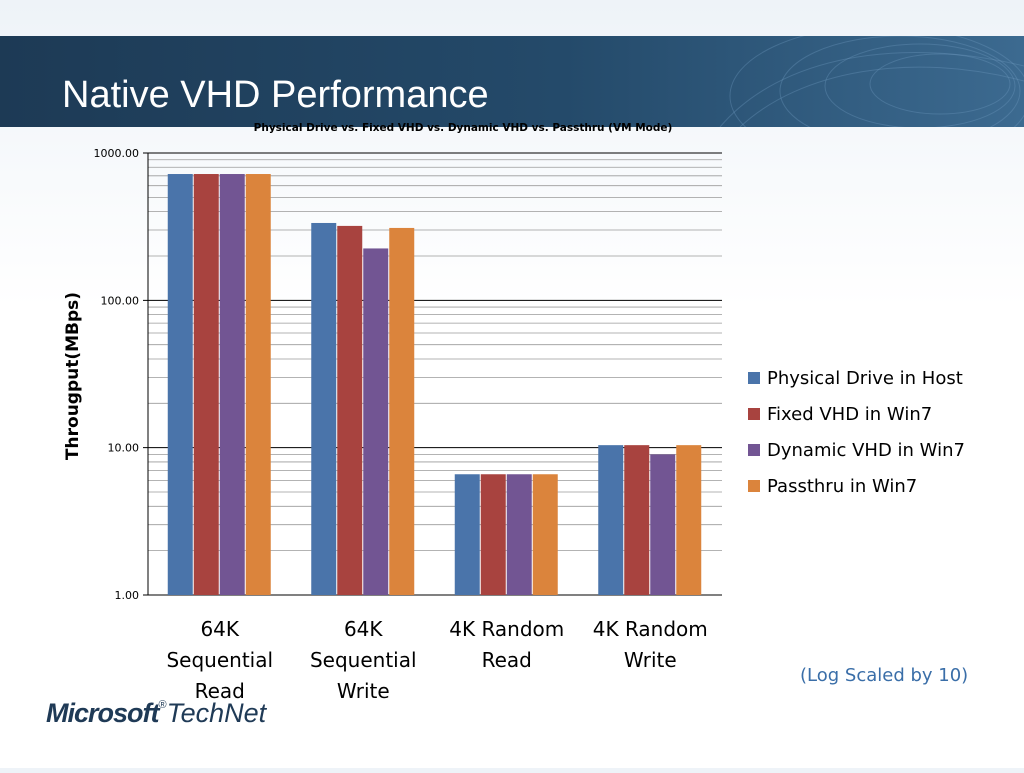 Image resolution: width=1024 pixels, height=773 pixels. Describe the element at coordinates (162, 705) in the screenshot. I see `logo-mark: ®` at that location.